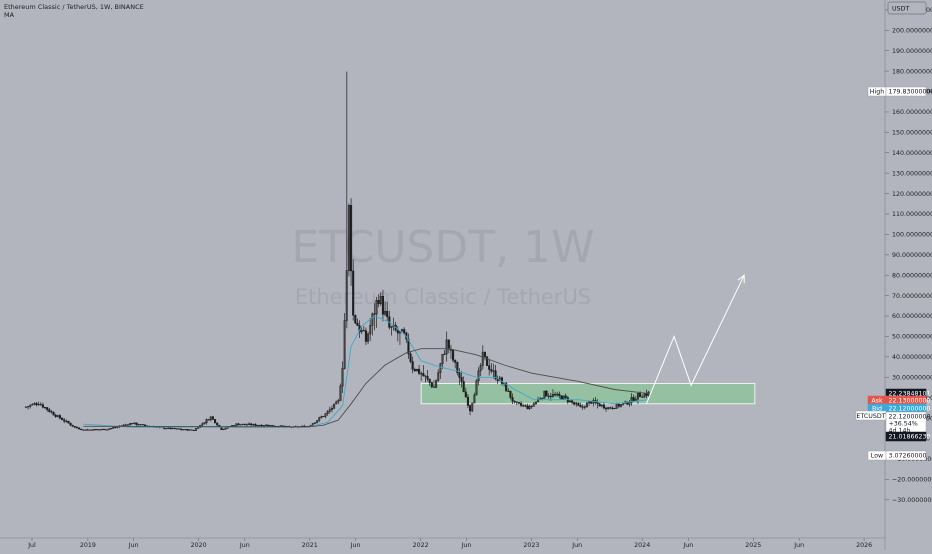 Image resolution: width=932 pixels, height=554 pixels. I want to click on y-tick-label: 160.00000000, so click(912, 112).